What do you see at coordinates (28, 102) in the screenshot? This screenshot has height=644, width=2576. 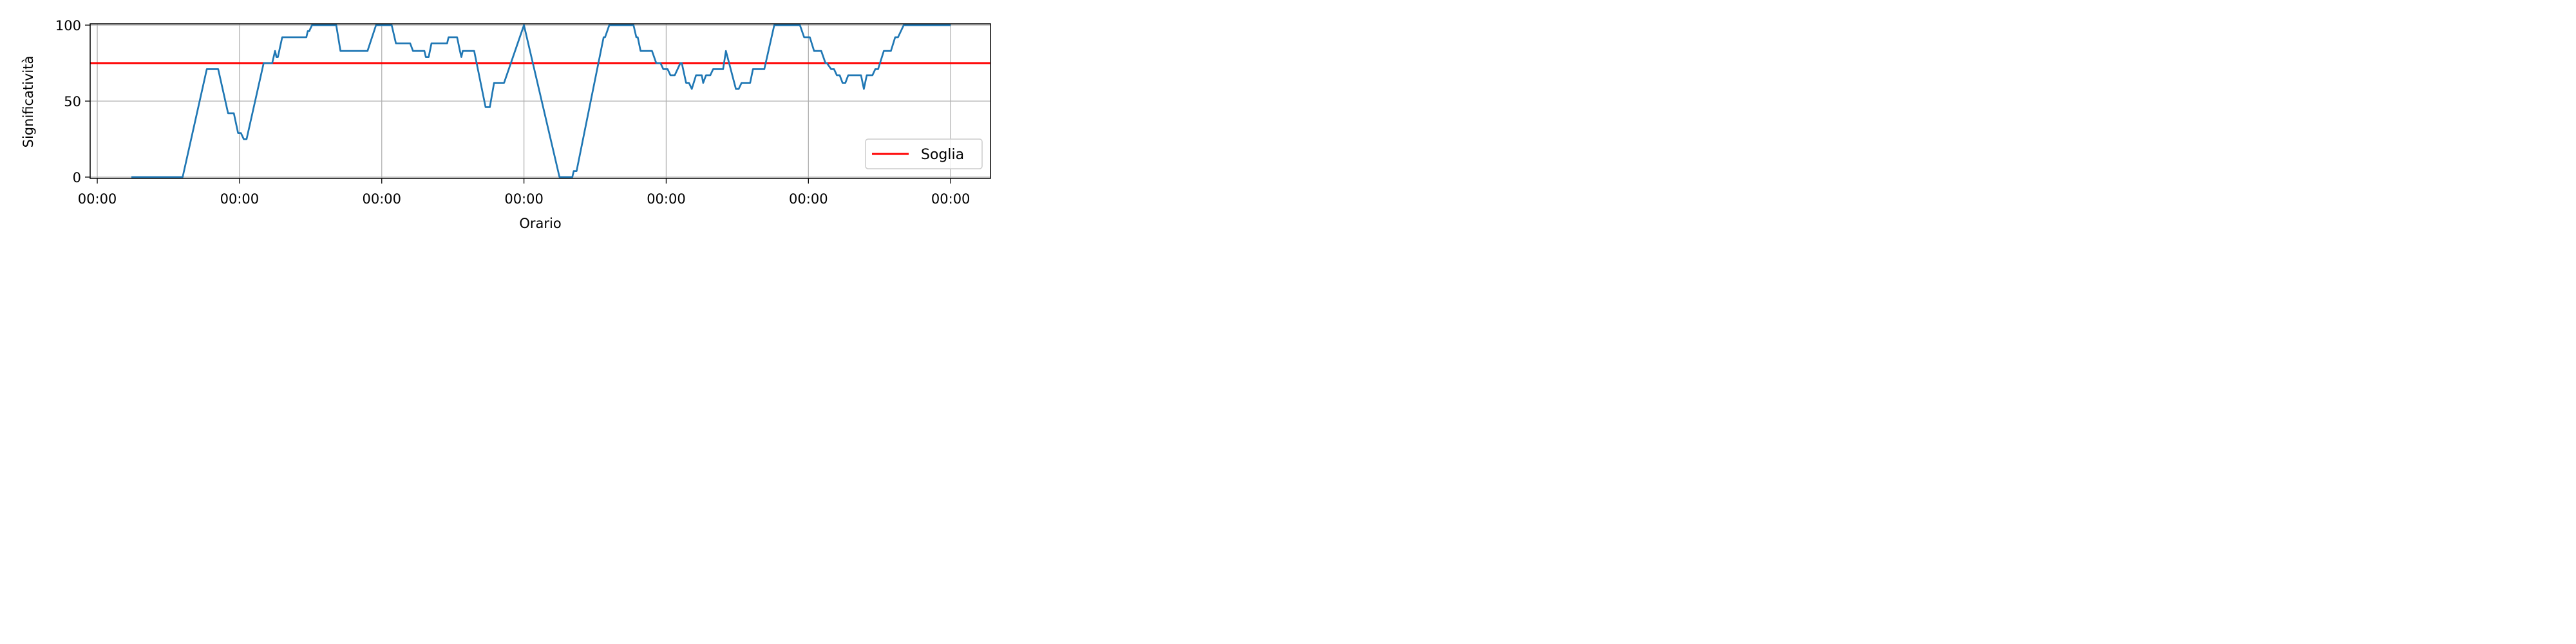 I see `y-axis-label: Significatività` at bounding box center [28, 102].